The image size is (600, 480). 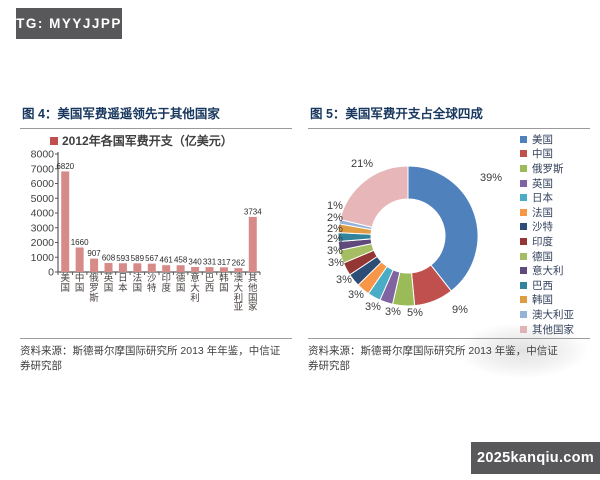 I want to click on figure-4-legend: 2012年各国军费开支（亿美元）, so click(x=141, y=140).